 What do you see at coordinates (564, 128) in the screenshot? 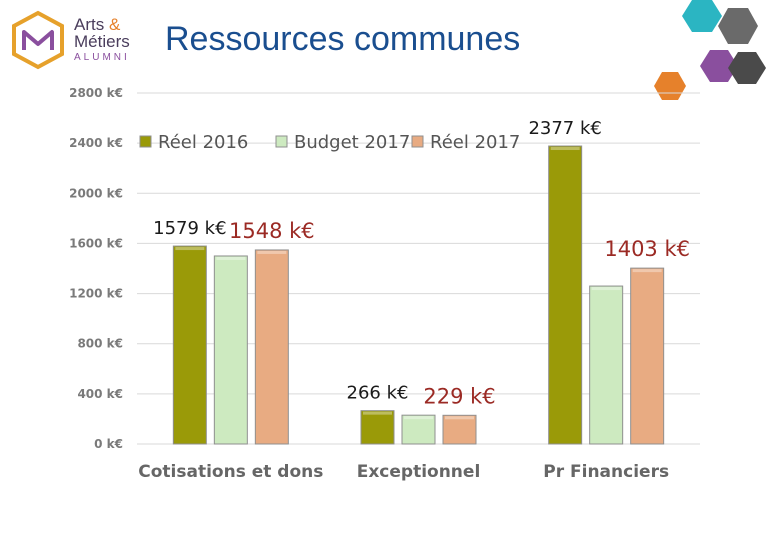
I see `data-label: 2377 k€` at bounding box center [564, 128].